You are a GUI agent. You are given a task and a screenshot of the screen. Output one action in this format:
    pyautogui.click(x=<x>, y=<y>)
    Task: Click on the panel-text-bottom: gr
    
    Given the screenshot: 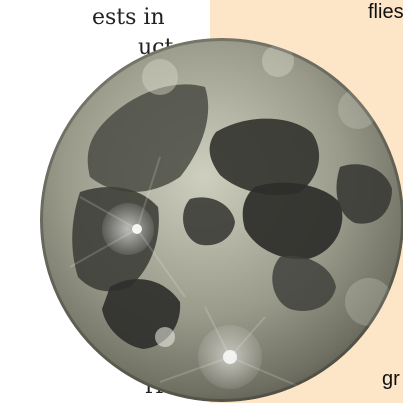 What is the action you would take?
    pyautogui.click(x=391, y=379)
    